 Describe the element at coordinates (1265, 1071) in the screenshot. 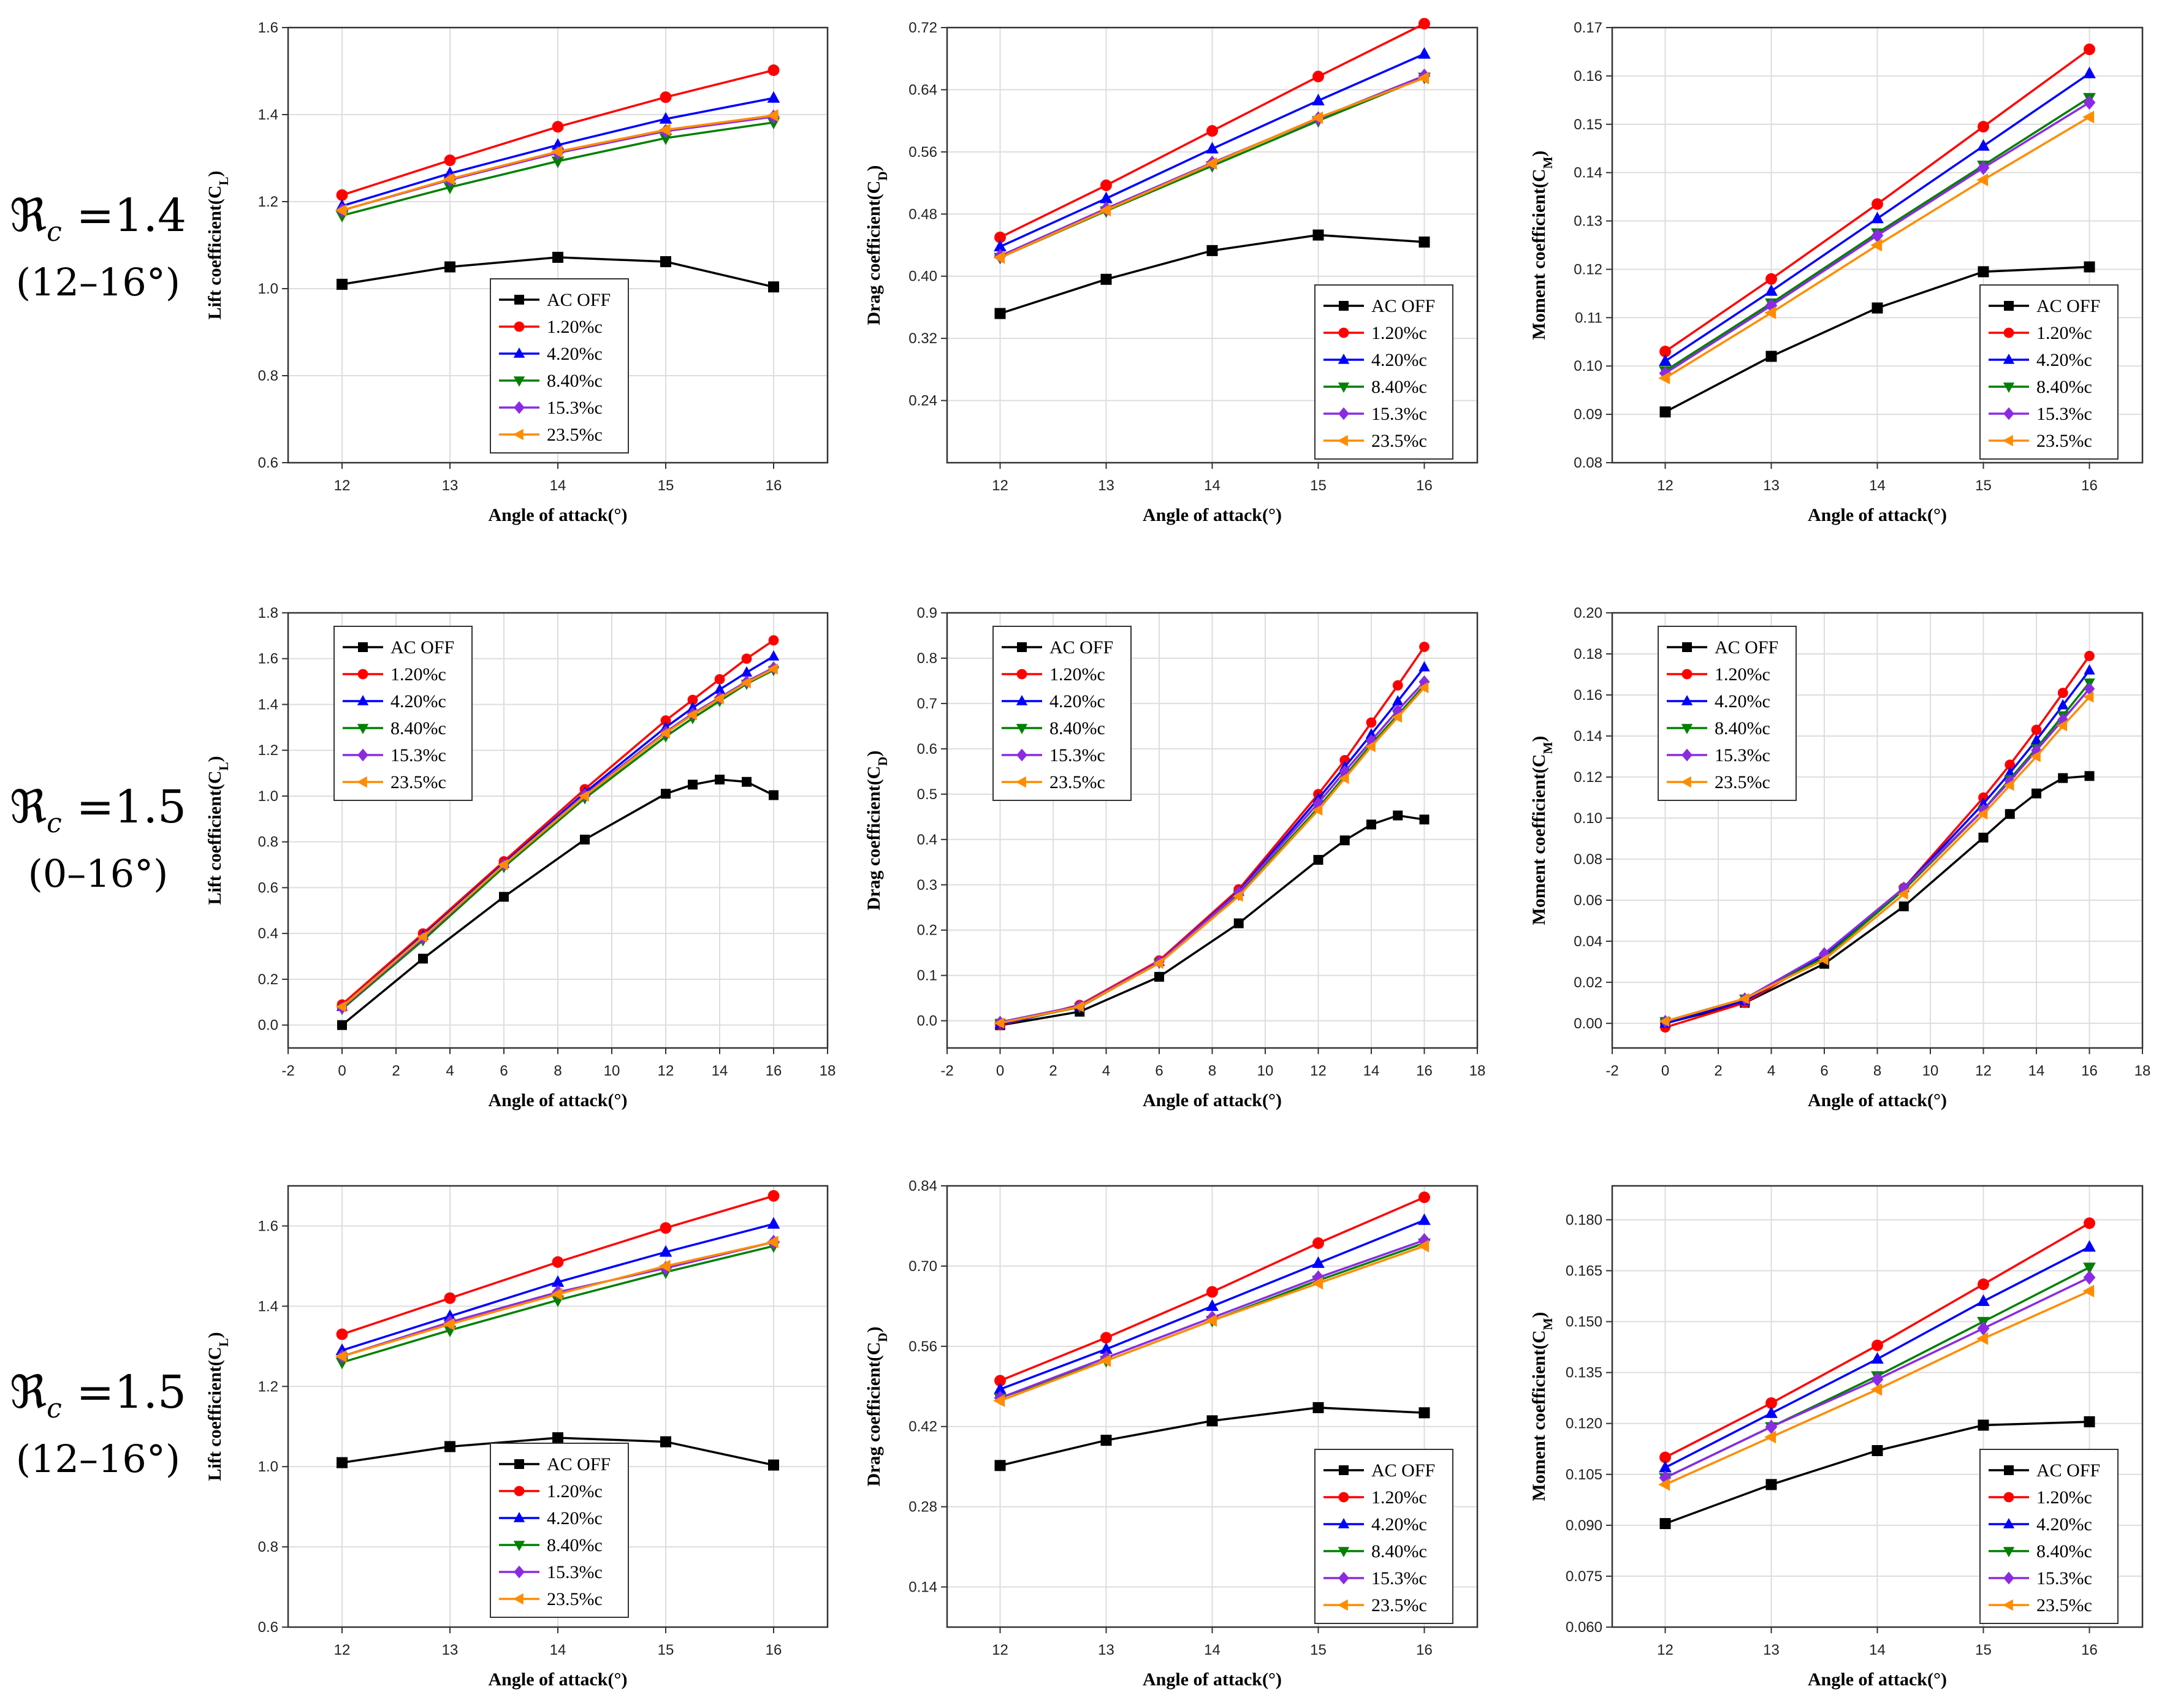

I see `x-tick-label: 10` at that location.